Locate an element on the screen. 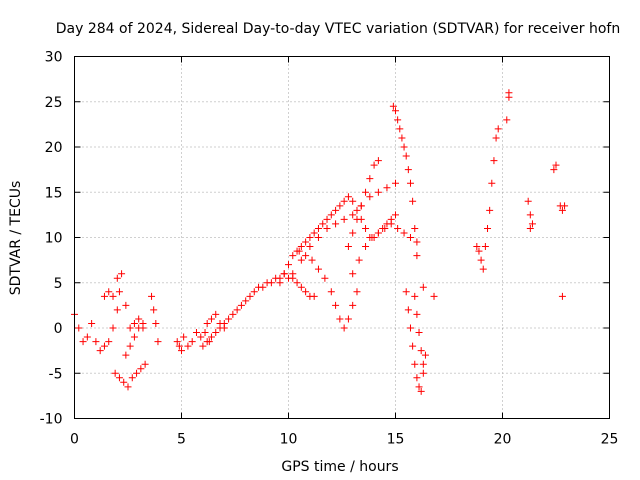 This screenshot has height=480, width=640. y-tick-label: 10 is located at coordinates (54, 239).